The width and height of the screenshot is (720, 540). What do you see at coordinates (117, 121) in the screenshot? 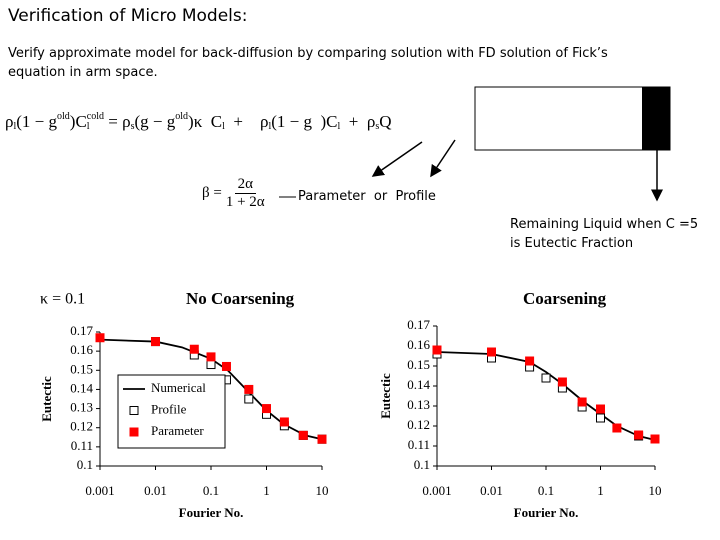
I see `eq-text: = ρ` at bounding box center [117, 121].